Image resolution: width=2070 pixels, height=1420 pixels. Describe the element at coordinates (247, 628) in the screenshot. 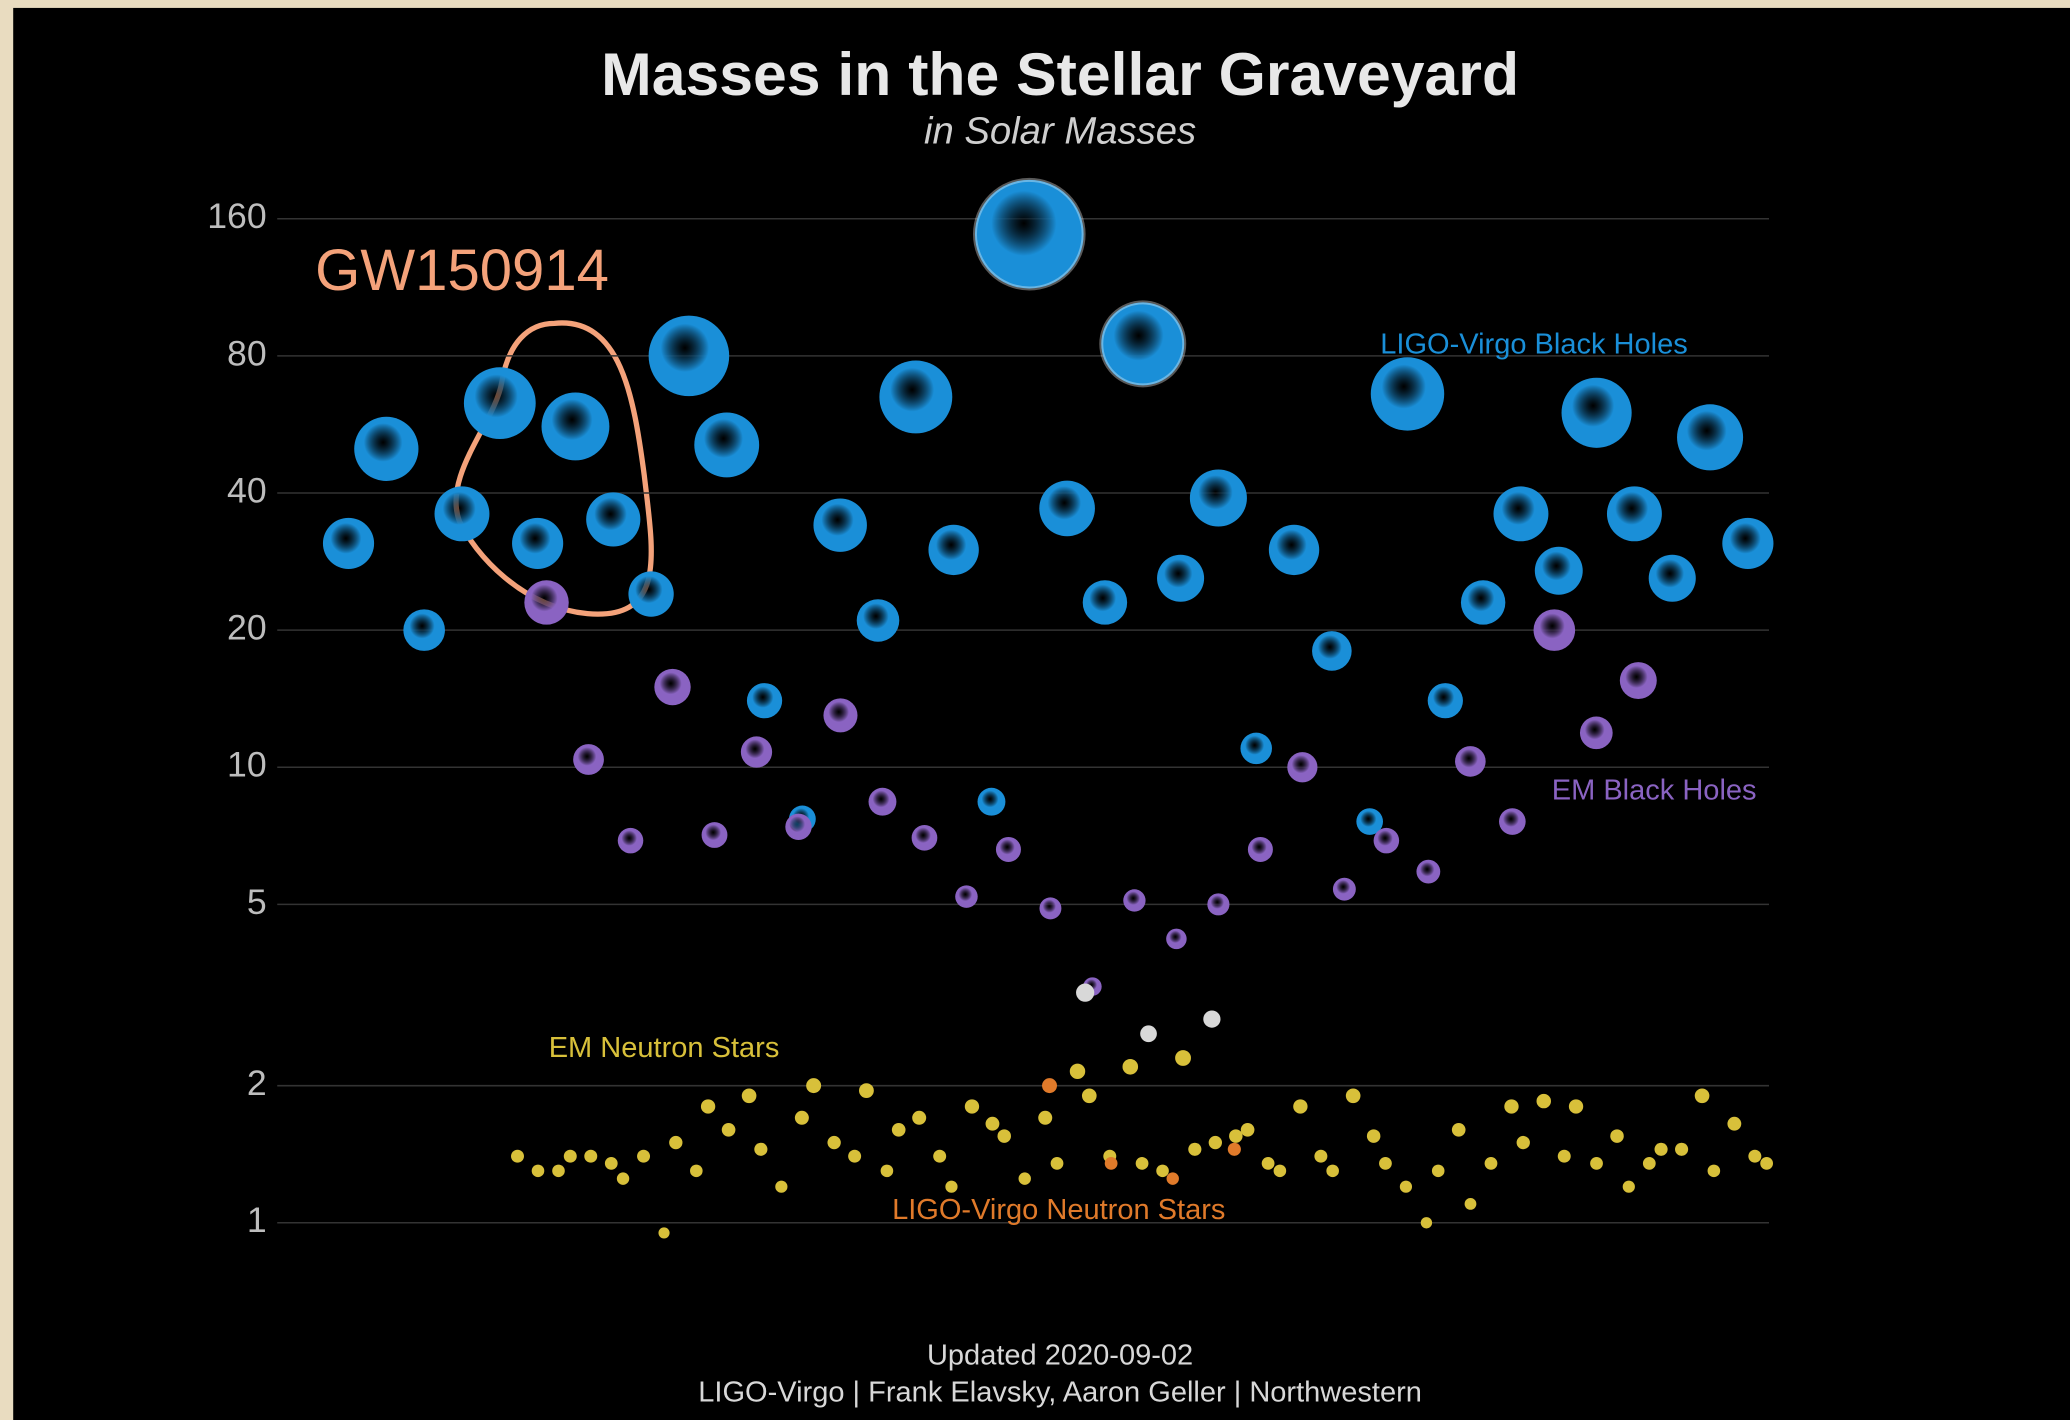

I see `y-tick-label: 20` at that location.